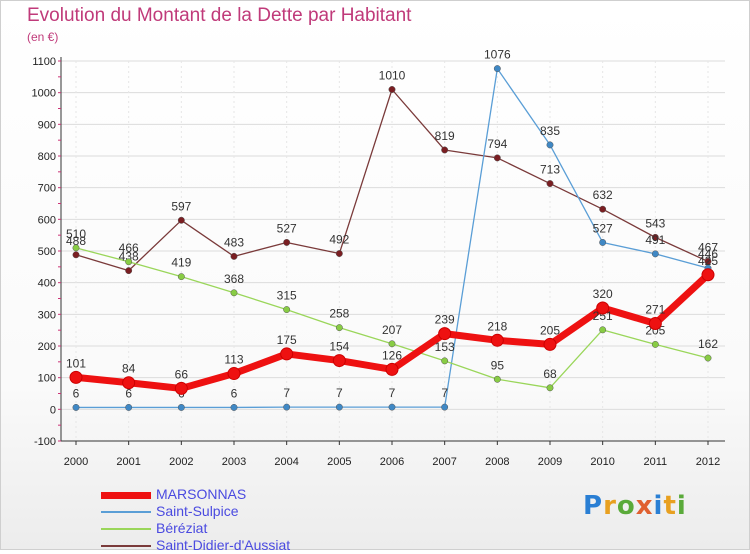  Describe the element at coordinates (445, 347) in the screenshot. I see `data-label: 153` at that location.